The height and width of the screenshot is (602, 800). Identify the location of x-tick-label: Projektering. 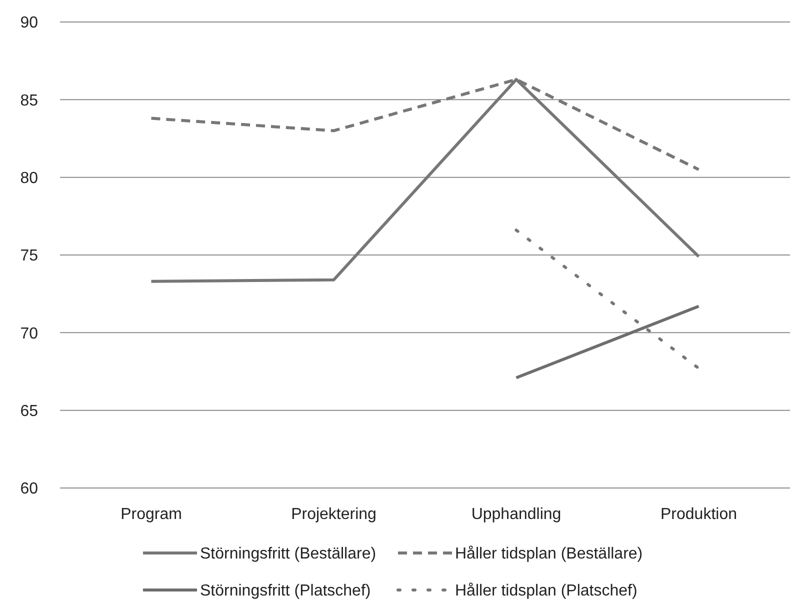
(333, 514).